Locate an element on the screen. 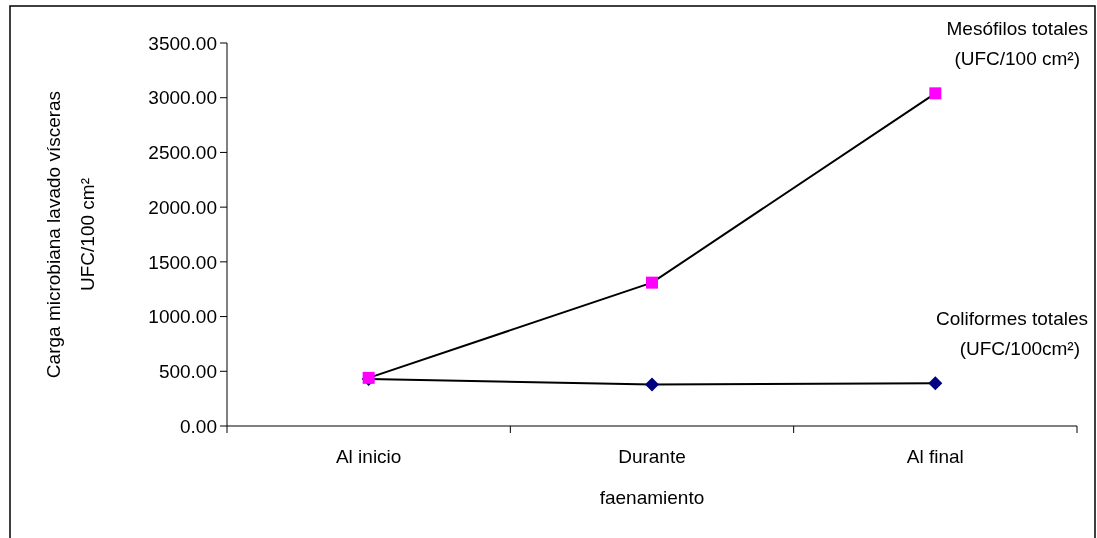  x-tick-label: Al inicio is located at coordinates (368, 456).